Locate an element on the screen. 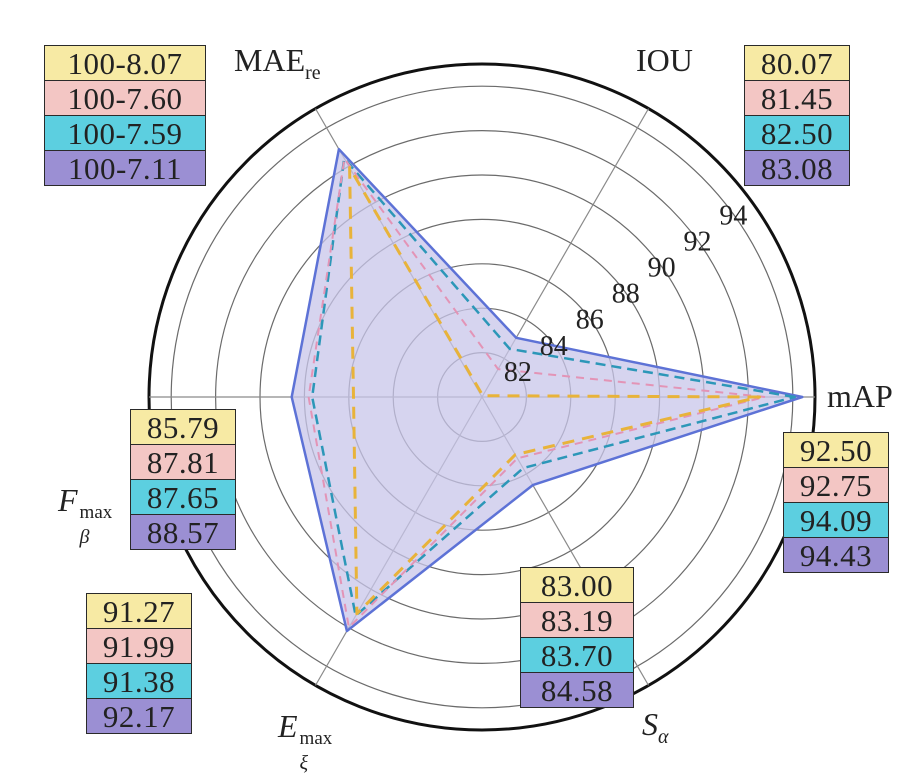  value-box: 100-7.60 is located at coordinates (125, 98).